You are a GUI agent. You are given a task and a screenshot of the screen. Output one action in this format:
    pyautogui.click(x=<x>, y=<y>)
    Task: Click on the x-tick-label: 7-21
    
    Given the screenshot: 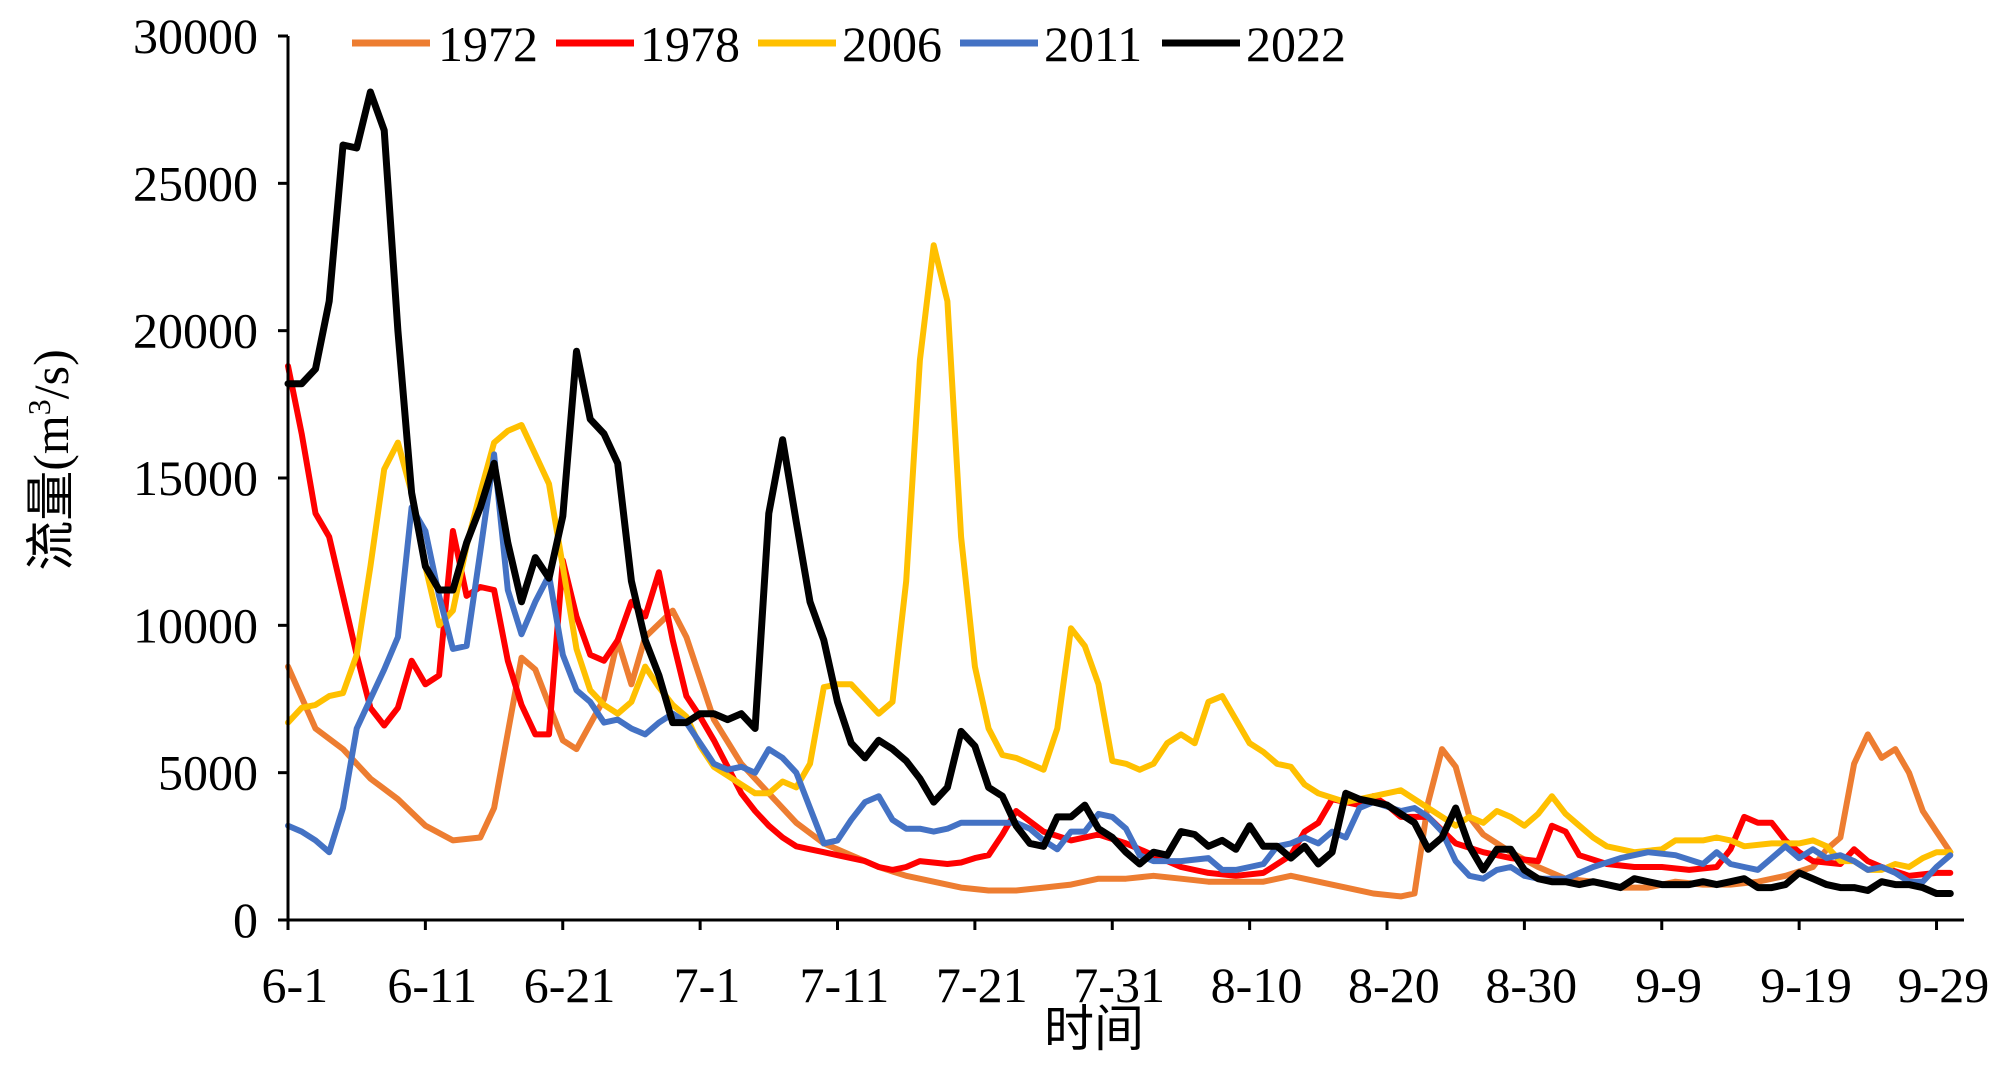 What is the action you would take?
    pyautogui.click(x=982, y=985)
    